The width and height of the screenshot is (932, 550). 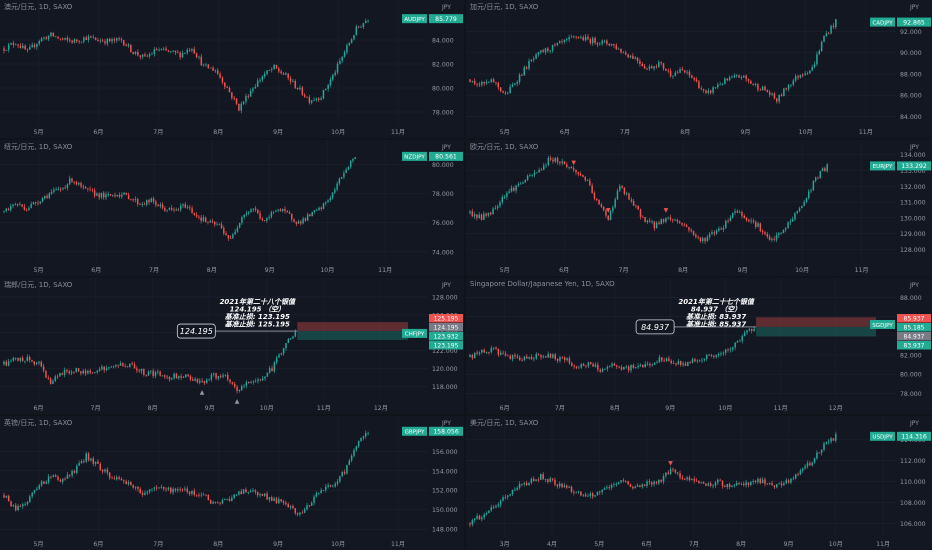 I want to click on y-tick-label: 132.000, so click(x=913, y=187).